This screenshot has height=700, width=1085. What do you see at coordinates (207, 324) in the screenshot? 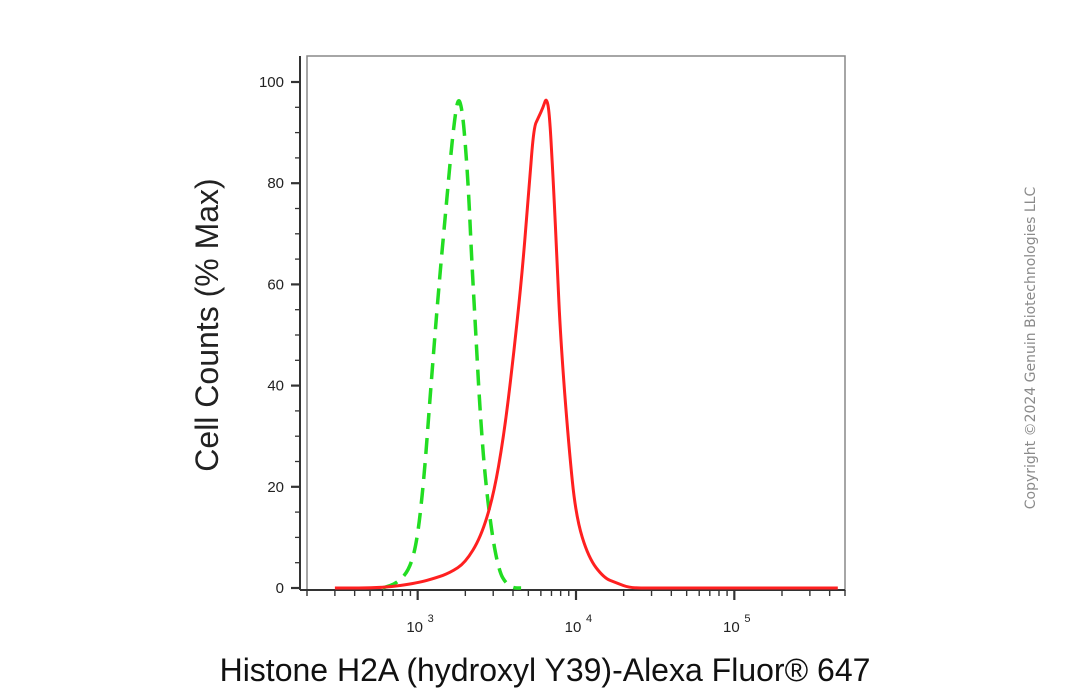
I see `y-axis-label: Cell Counts (% Max)` at bounding box center [207, 324].